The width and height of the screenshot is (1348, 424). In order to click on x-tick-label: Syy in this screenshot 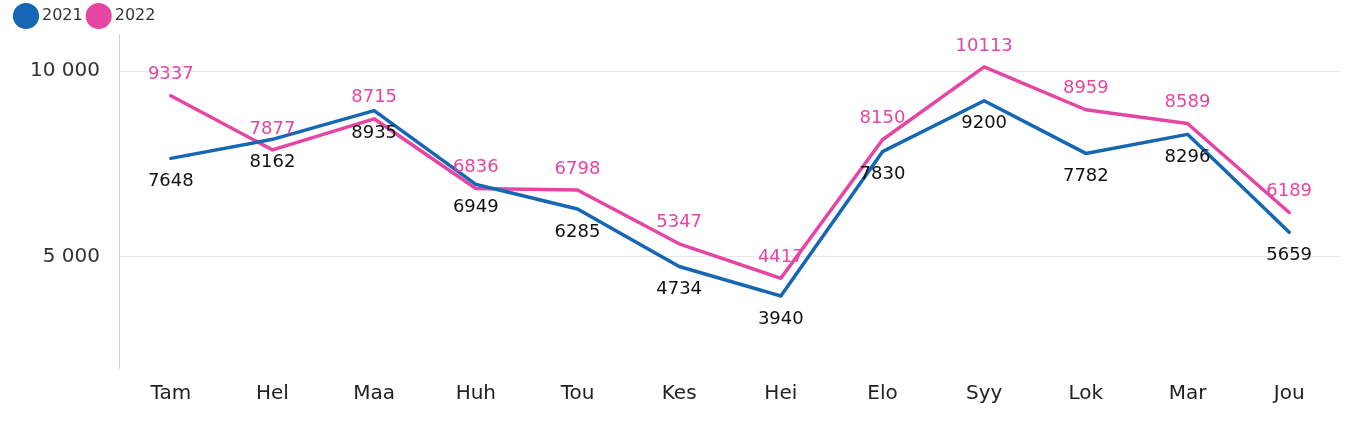, I will do `click(984, 392)`.